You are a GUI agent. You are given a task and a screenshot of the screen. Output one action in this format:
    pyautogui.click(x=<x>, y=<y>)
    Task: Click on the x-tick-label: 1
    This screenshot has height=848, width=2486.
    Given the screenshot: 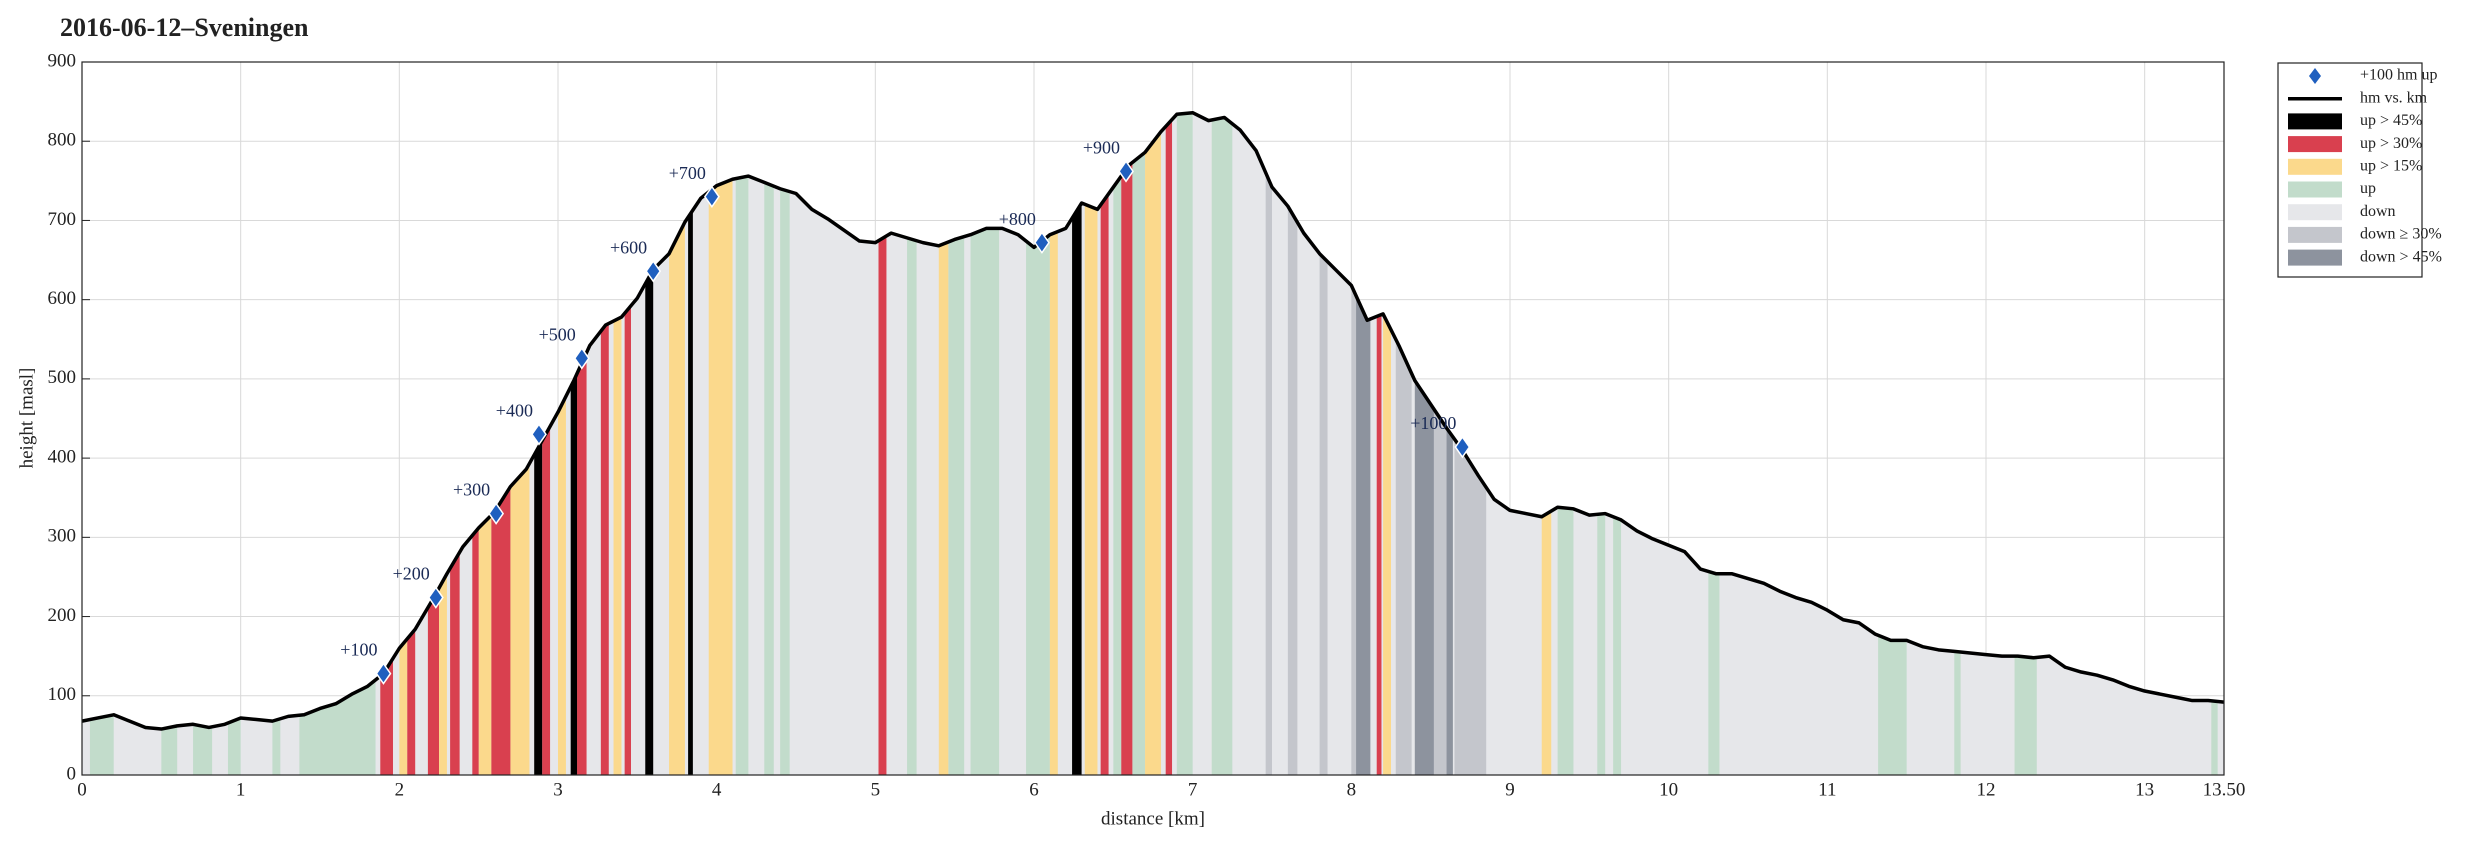 What is the action you would take?
    pyautogui.click(x=241, y=789)
    